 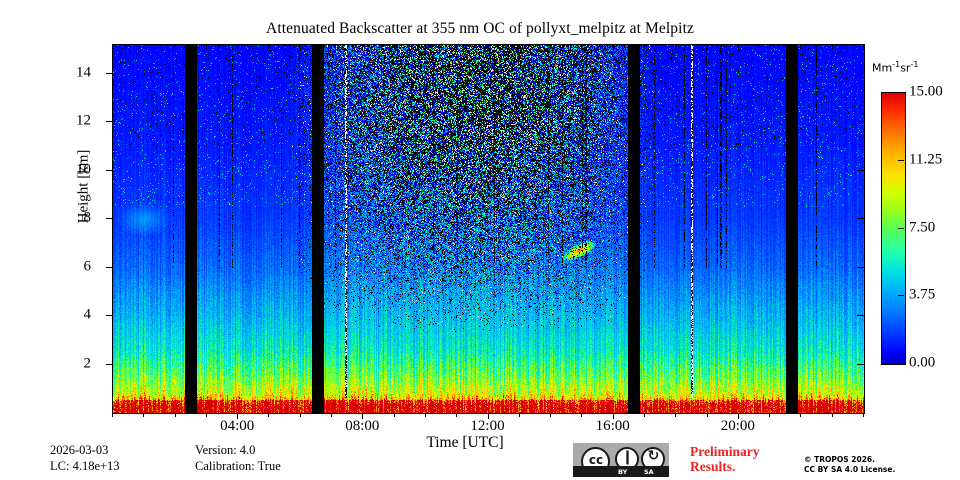 What do you see at coordinates (653, 456) in the screenshot?
I see `cc-sa-arrow-glyph: ↻` at bounding box center [653, 456].